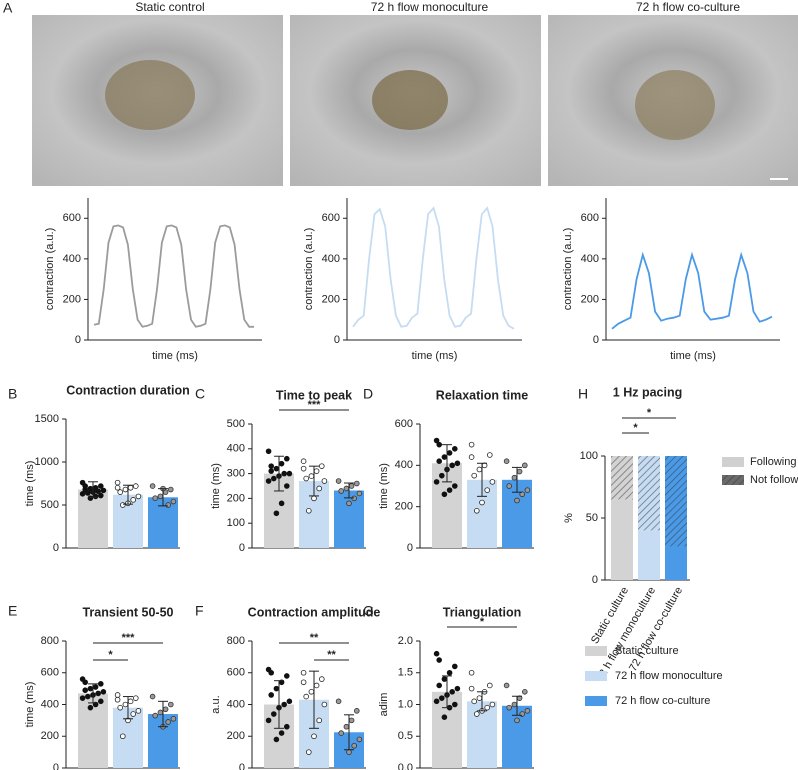 The height and width of the screenshot is (770, 798). I want to click on chart-title: Contraction duration, so click(128, 390).